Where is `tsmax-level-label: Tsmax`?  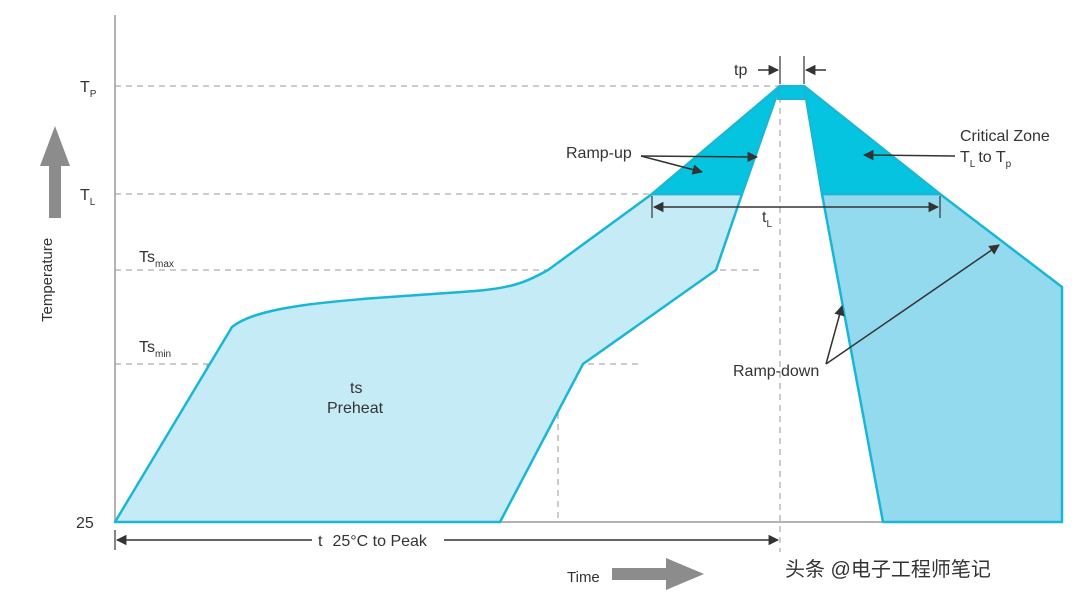 tsmax-level-label: Tsmax is located at coordinates (156, 259).